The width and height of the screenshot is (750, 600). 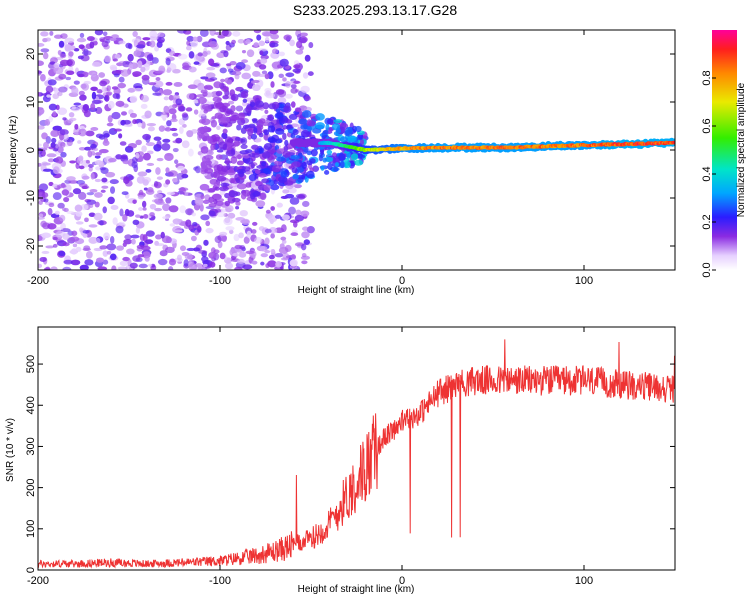 What do you see at coordinates (31, 246) in the screenshot?
I see `spectrogram-y-tick-label: -20` at bounding box center [31, 246].